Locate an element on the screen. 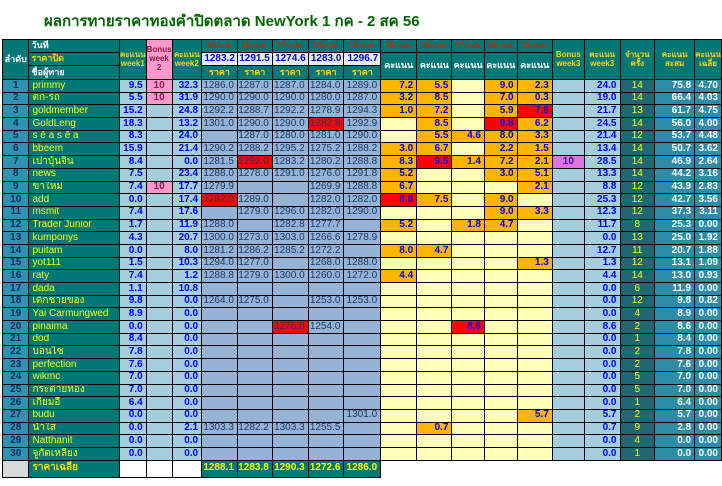 Image resolution: width=722 pixels, height=486 pixels. entry-count-cell: 12 is located at coordinates (637, 263).